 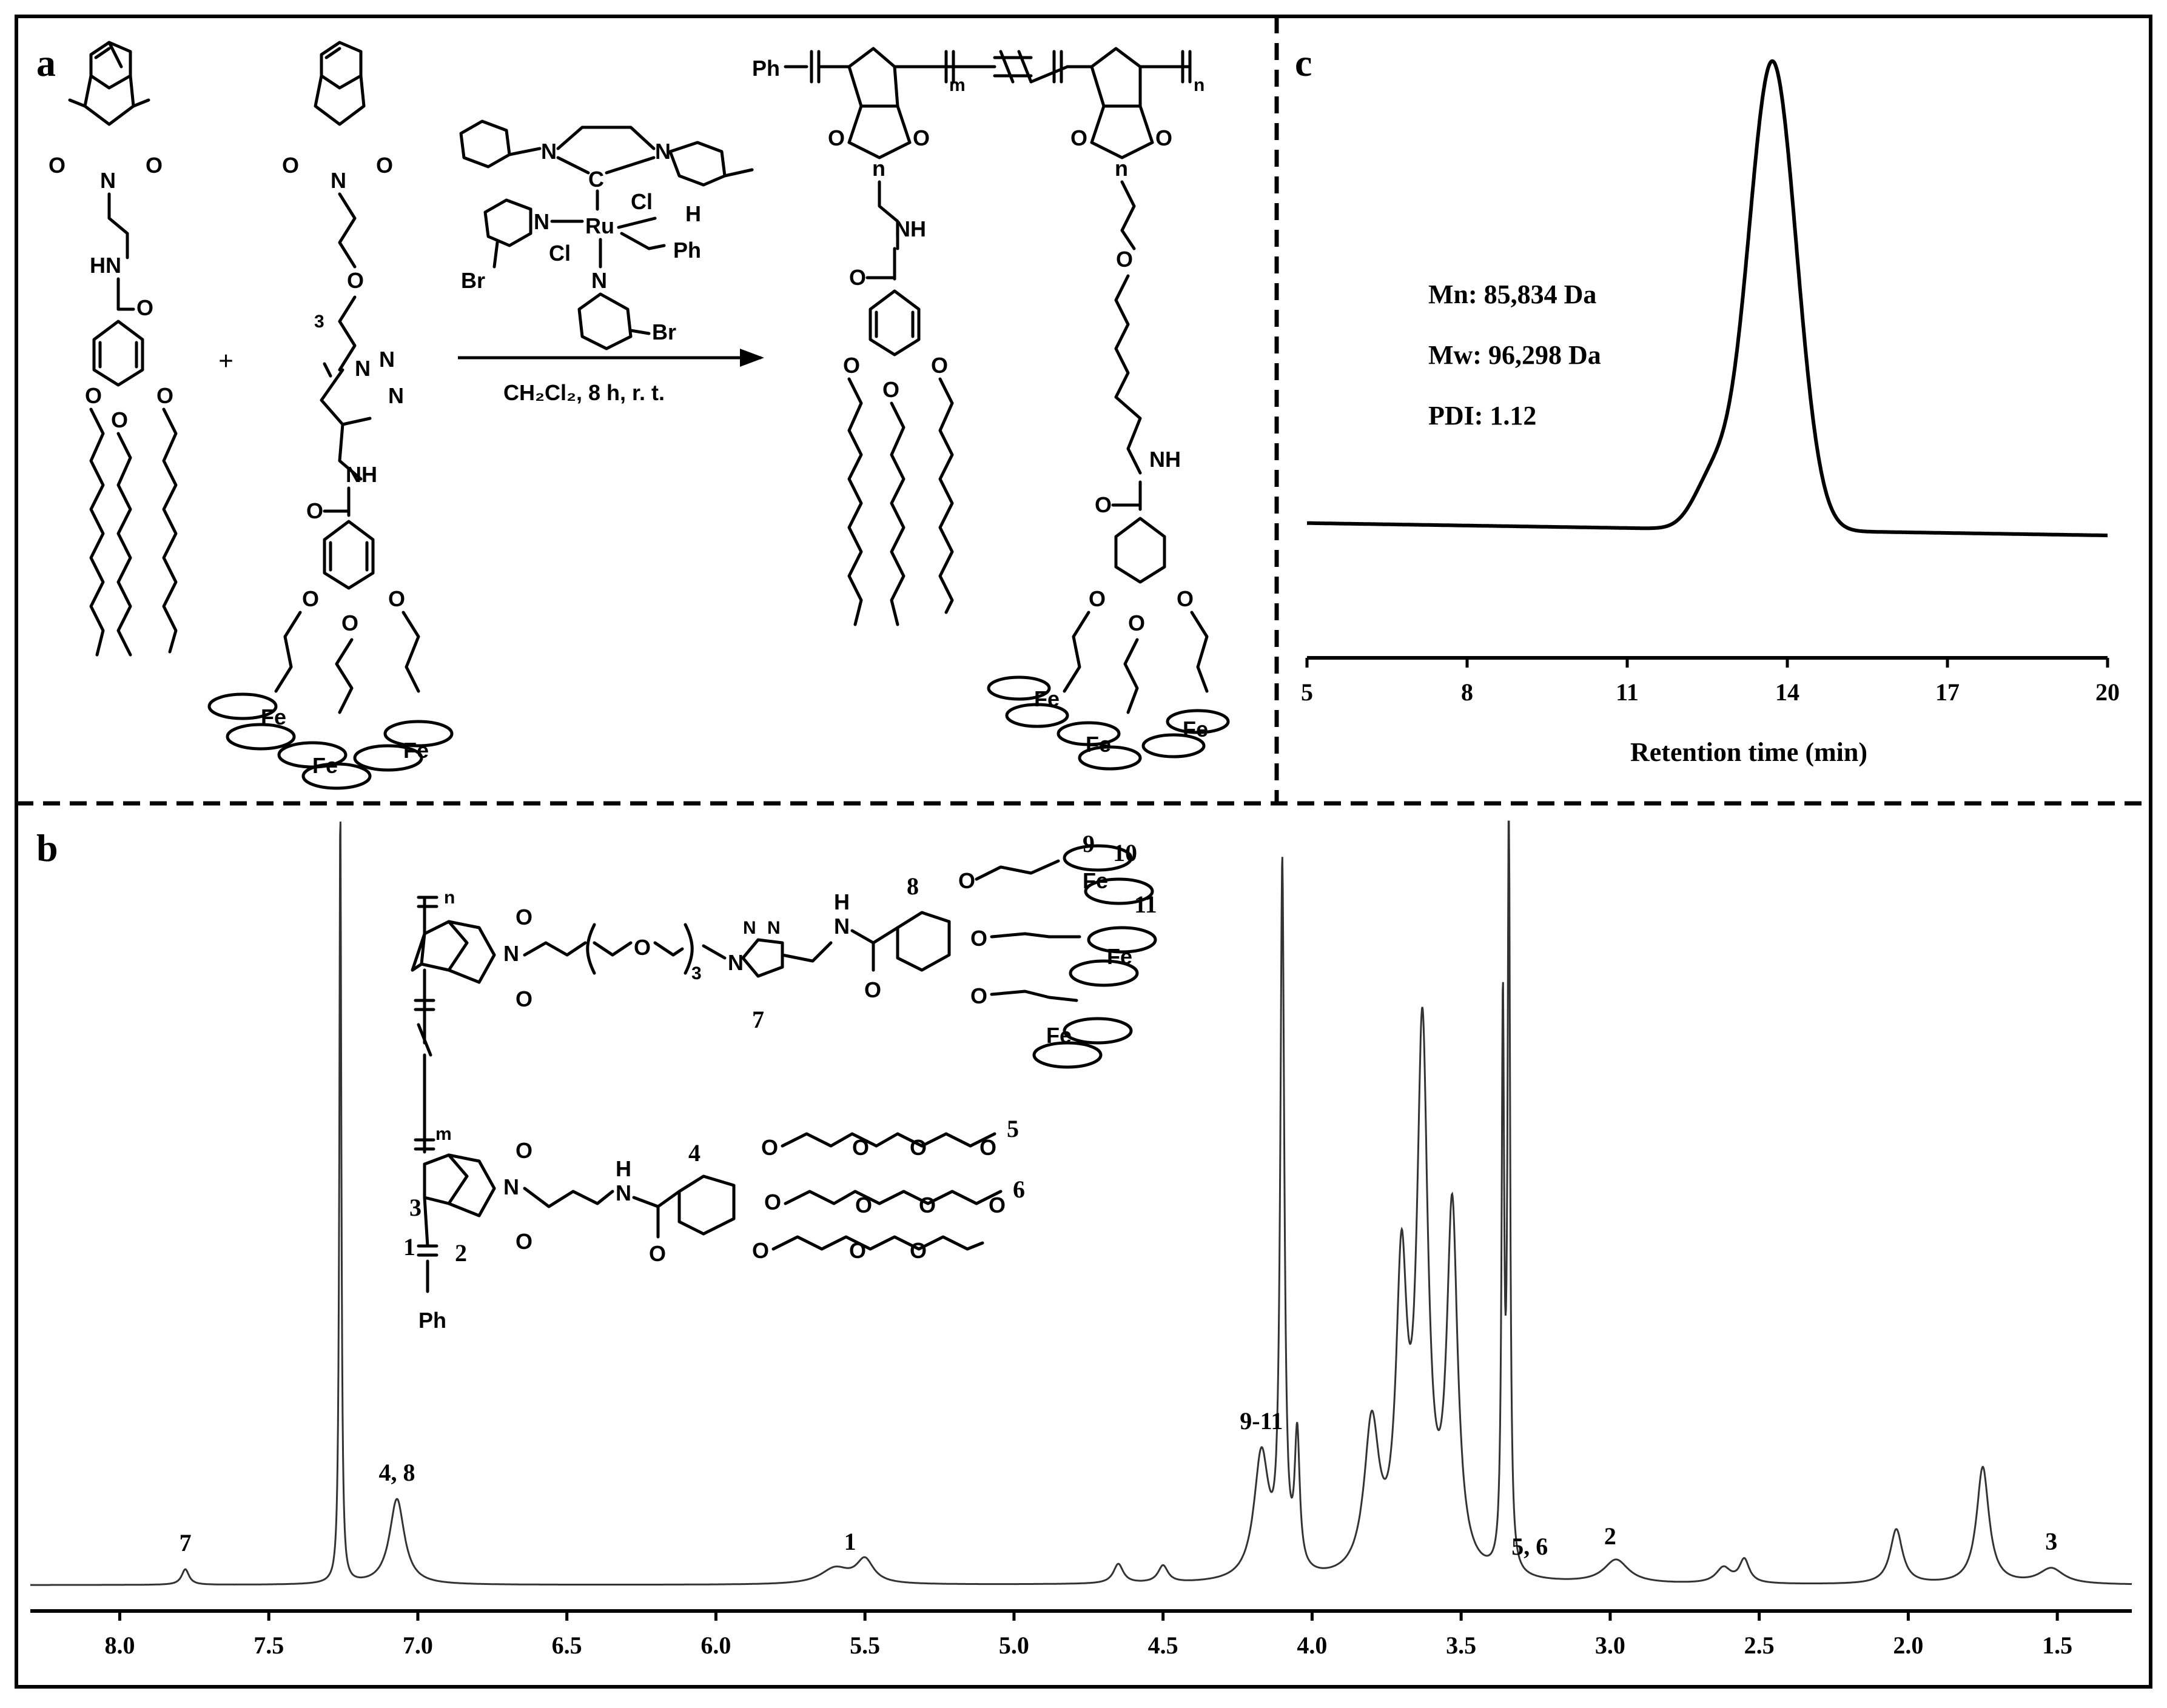 What do you see at coordinates (1748, 752) in the screenshot?
I see `gpc-x-axis-title: Retention time (min)` at bounding box center [1748, 752].